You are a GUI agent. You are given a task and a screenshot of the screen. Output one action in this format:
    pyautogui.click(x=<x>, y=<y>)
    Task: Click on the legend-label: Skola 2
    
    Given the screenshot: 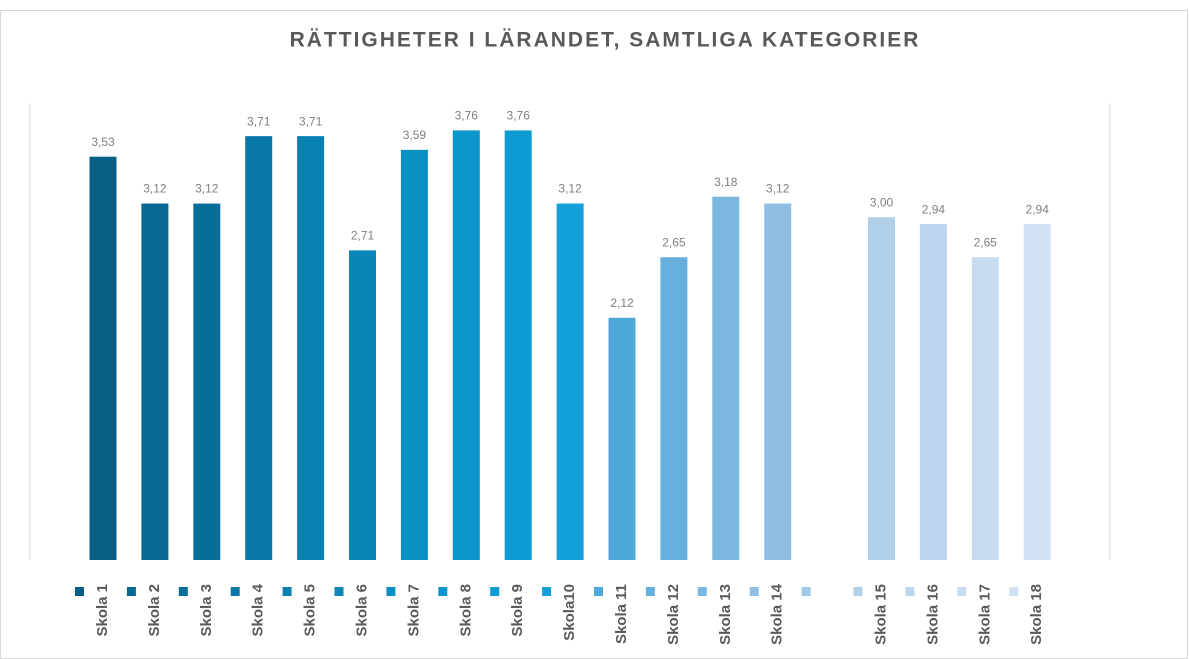 What is the action you would take?
    pyautogui.click(x=154, y=610)
    